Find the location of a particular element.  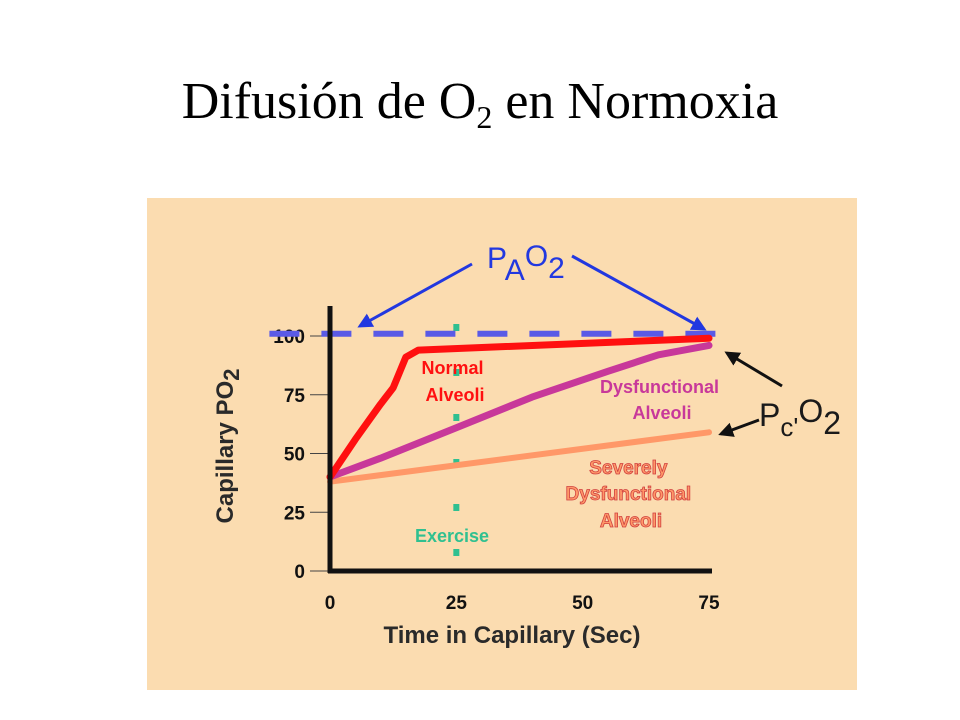

y-tick-label: 50 is located at coordinates (294, 455).